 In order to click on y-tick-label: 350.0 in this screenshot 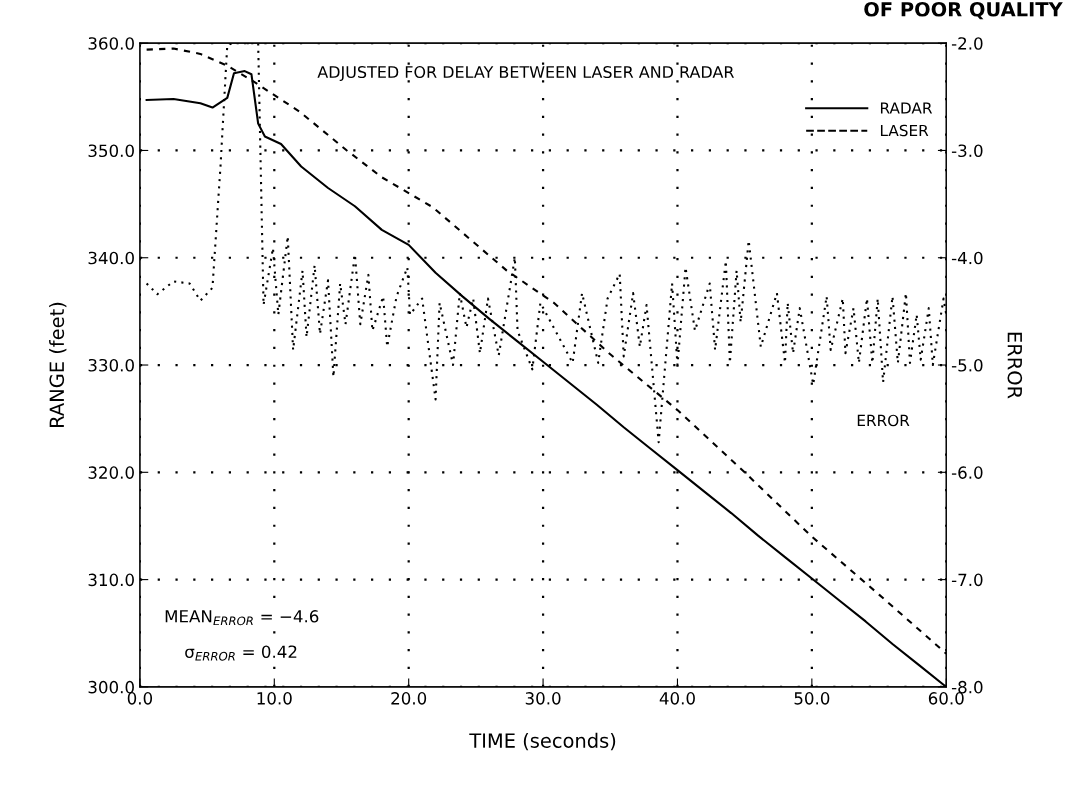, I will do `click(111, 151)`.